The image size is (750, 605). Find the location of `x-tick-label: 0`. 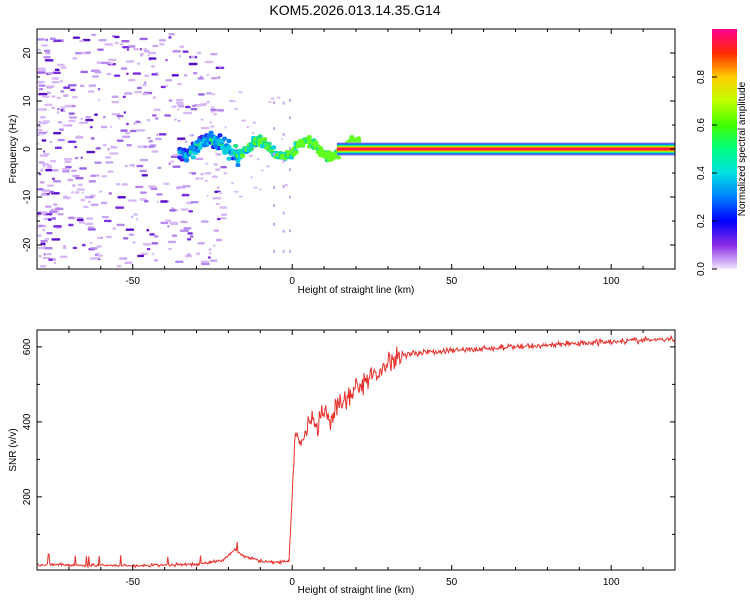

x-tick-label: 0 is located at coordinates (292, 281).